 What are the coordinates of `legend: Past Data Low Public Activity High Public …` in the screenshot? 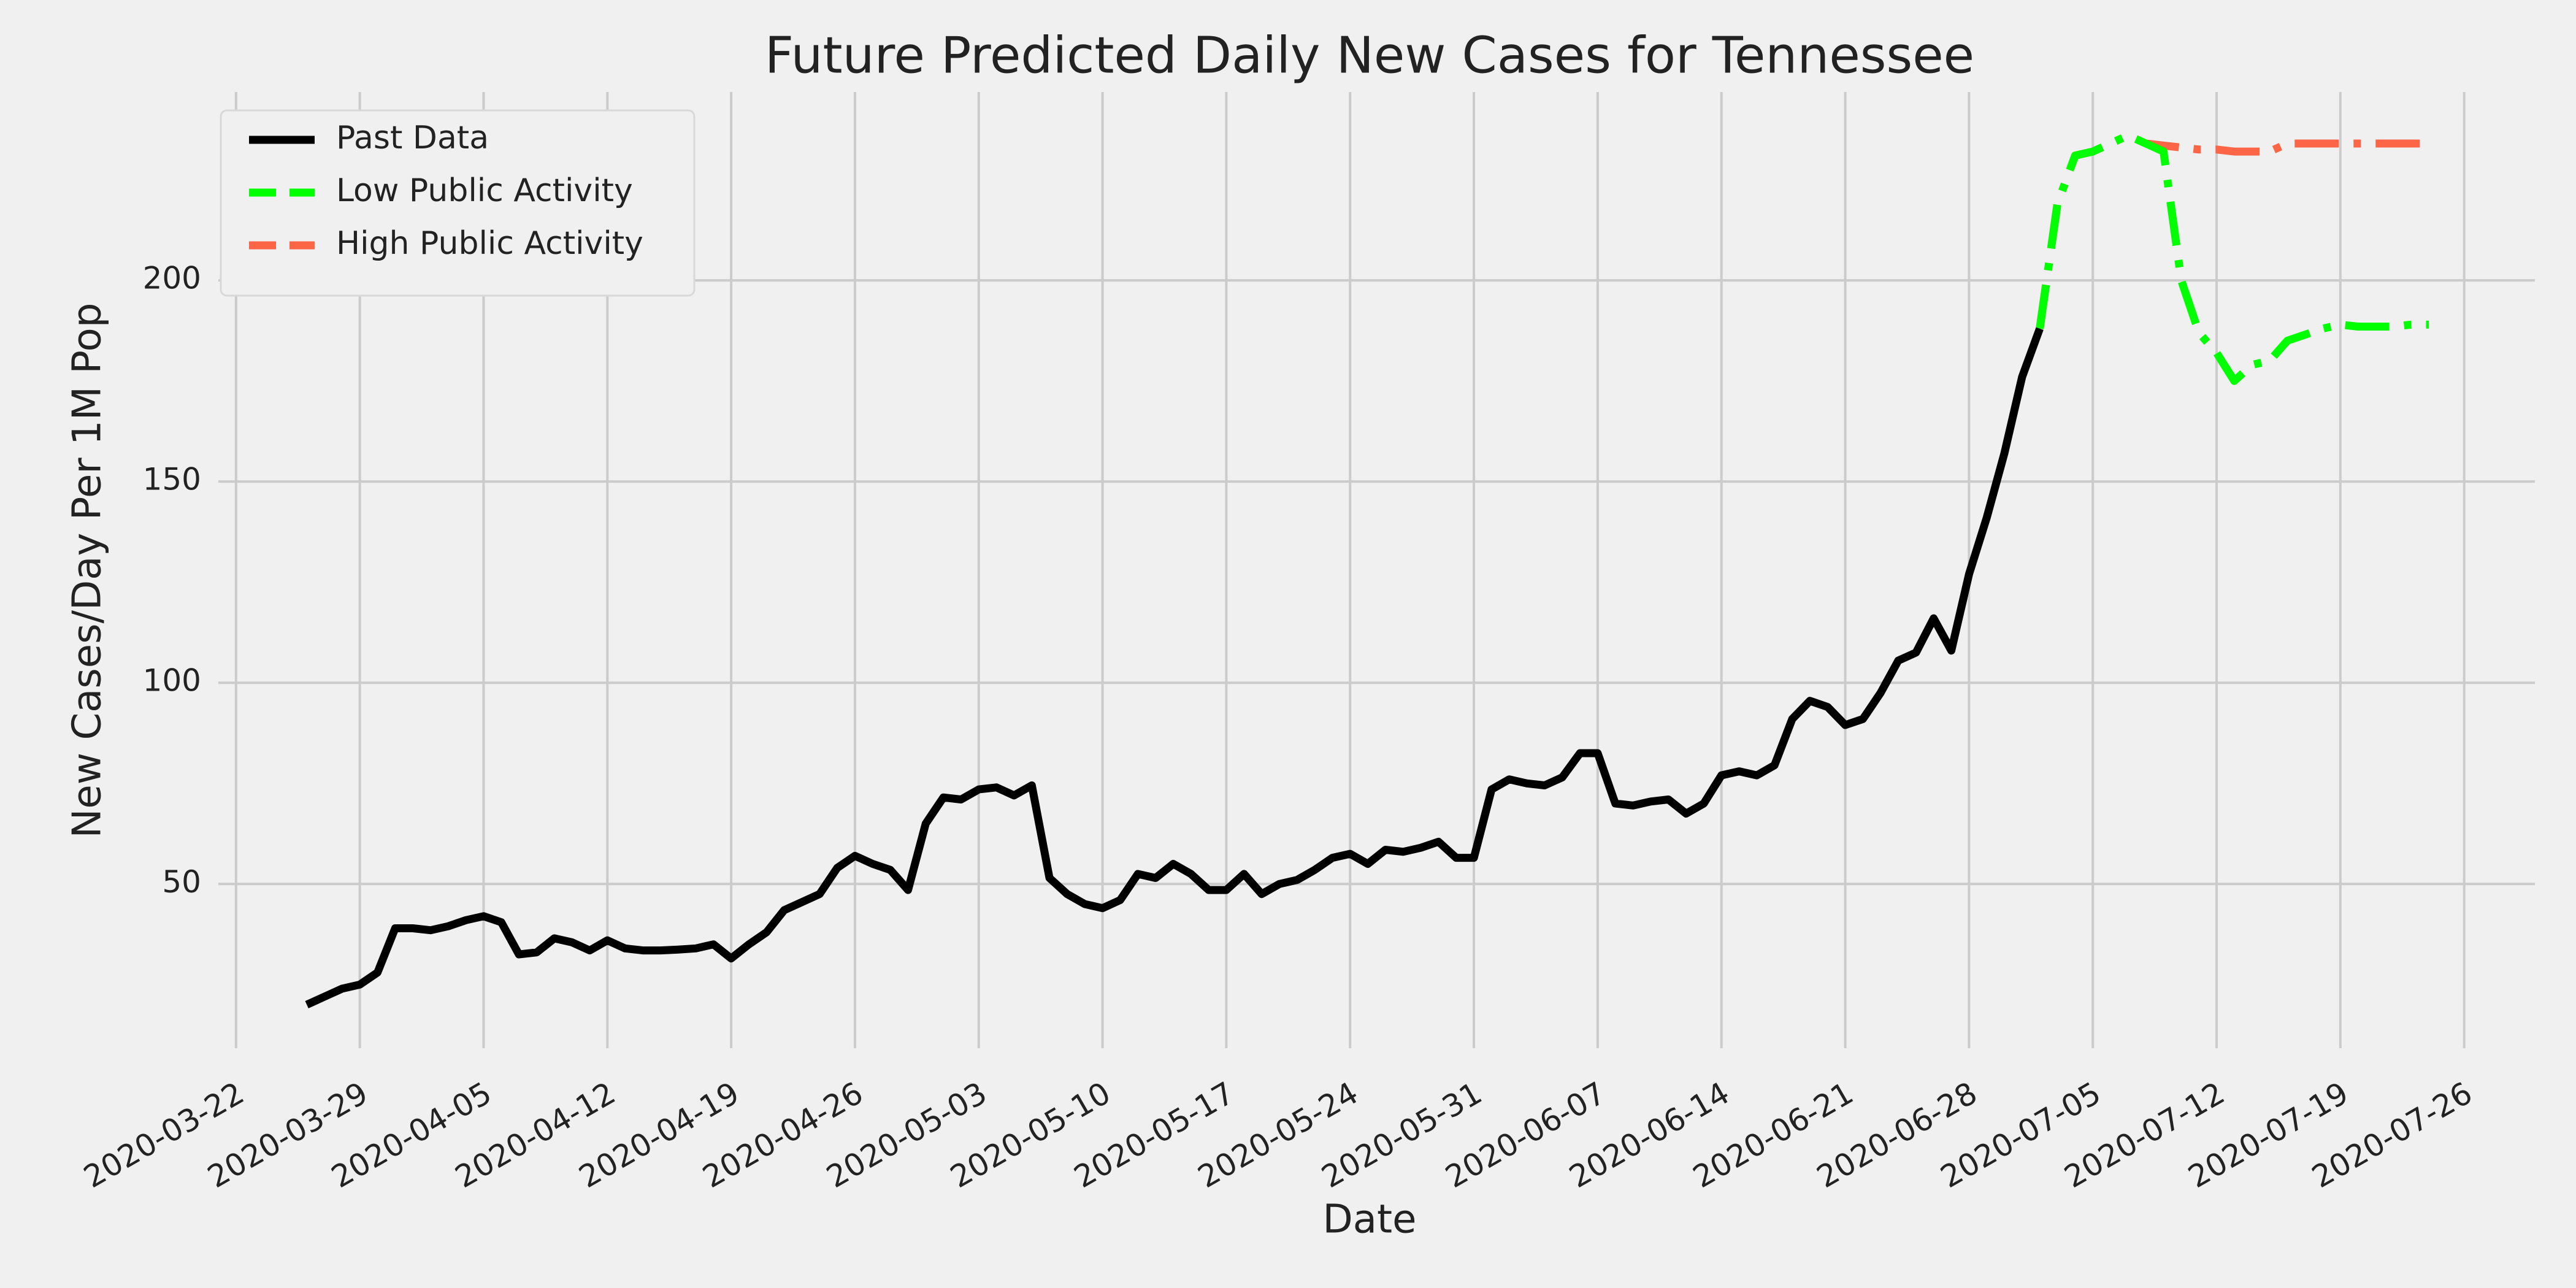 It's located at (458, 203).